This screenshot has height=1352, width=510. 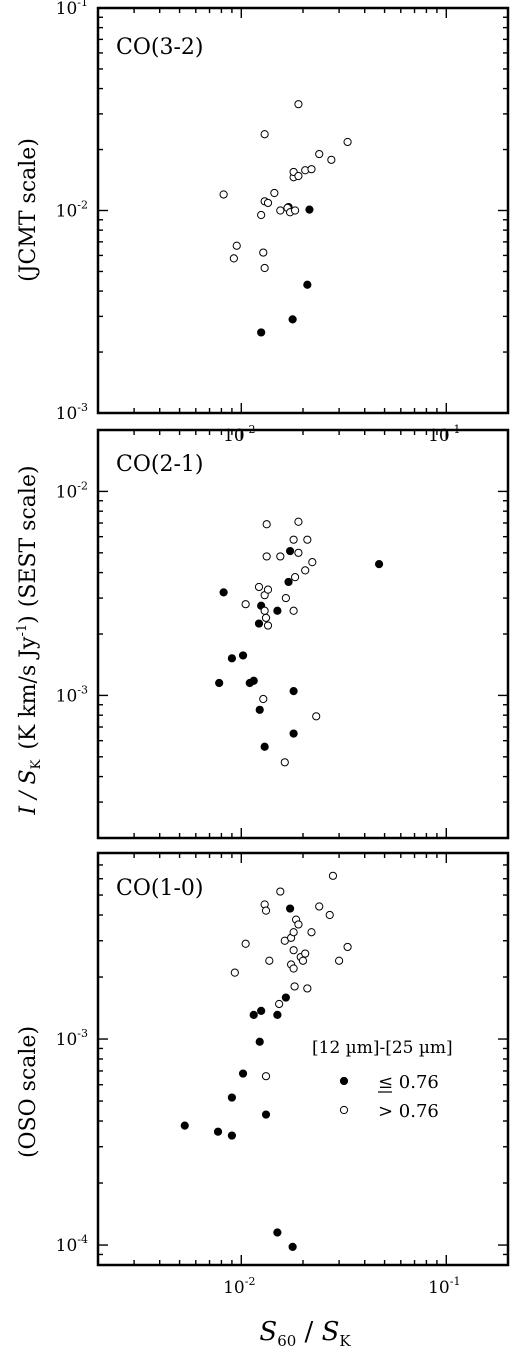 What do you see at coordinates (82, 205) in the screenshot?
I see `y-tick-label-exp: -2` at bounding box center [82, 205].